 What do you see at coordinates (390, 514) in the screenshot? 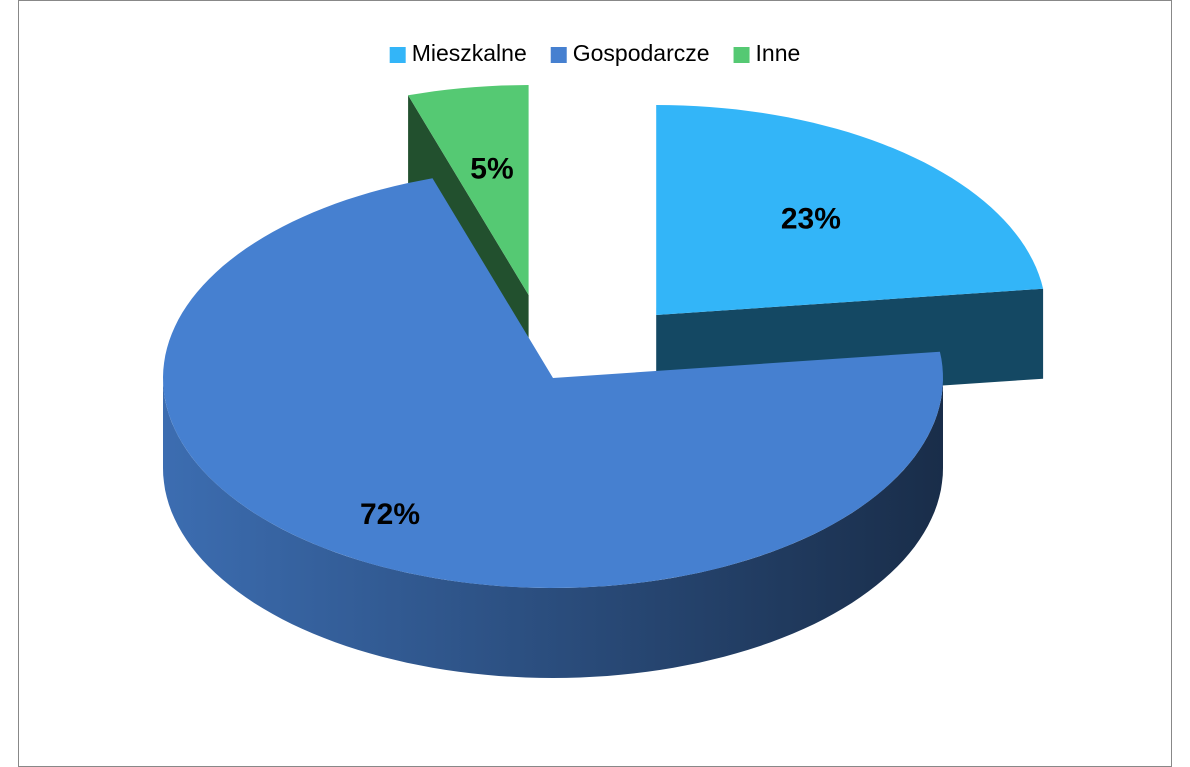
I see `value-label: 72%` at bounding box center [390, 514].